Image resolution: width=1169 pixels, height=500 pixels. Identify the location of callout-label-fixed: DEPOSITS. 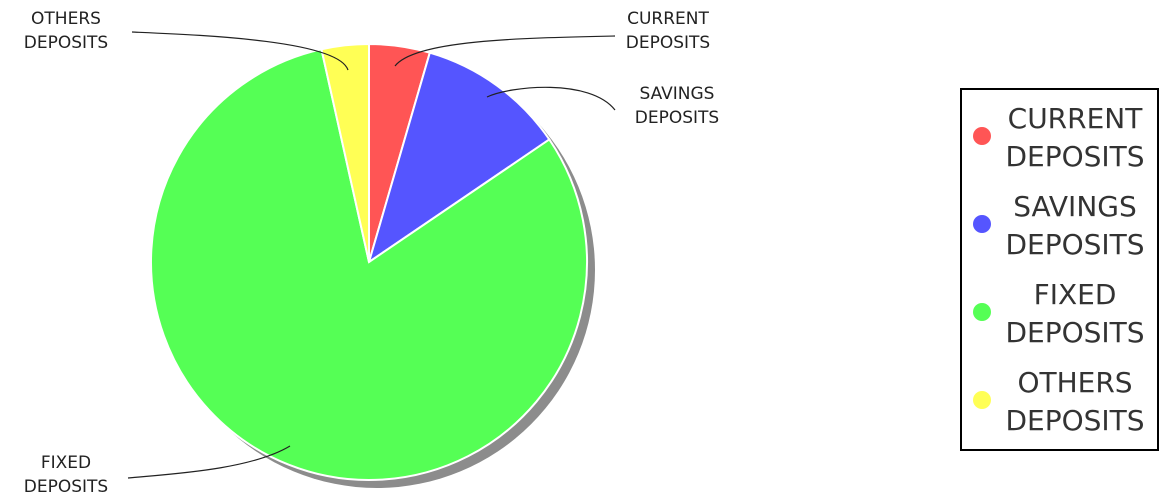
(66, 487).